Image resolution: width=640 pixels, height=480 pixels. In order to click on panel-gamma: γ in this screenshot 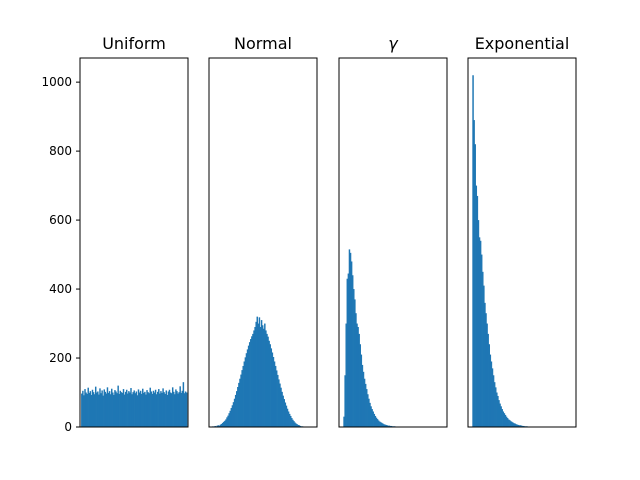, I will do `click(393, 231)`.